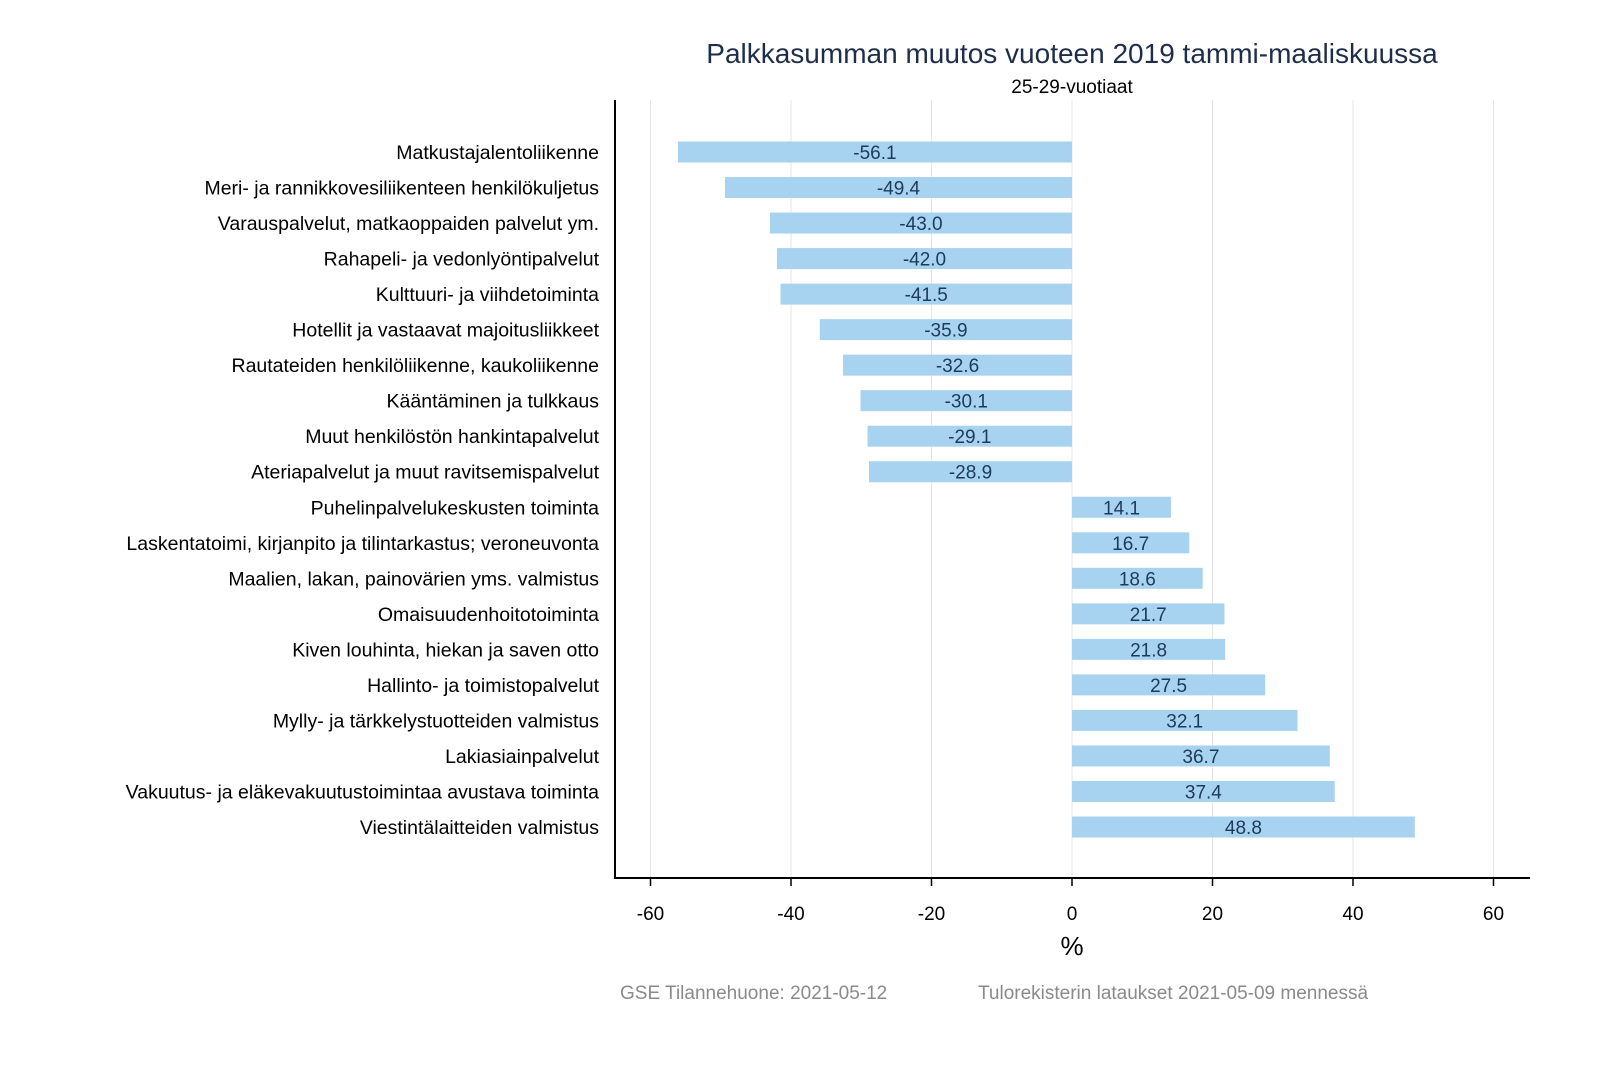 Image resolution: width=1600 pixels, height=1067 pixels. I want to click on data-label: 21.7, so click(1148, 615).